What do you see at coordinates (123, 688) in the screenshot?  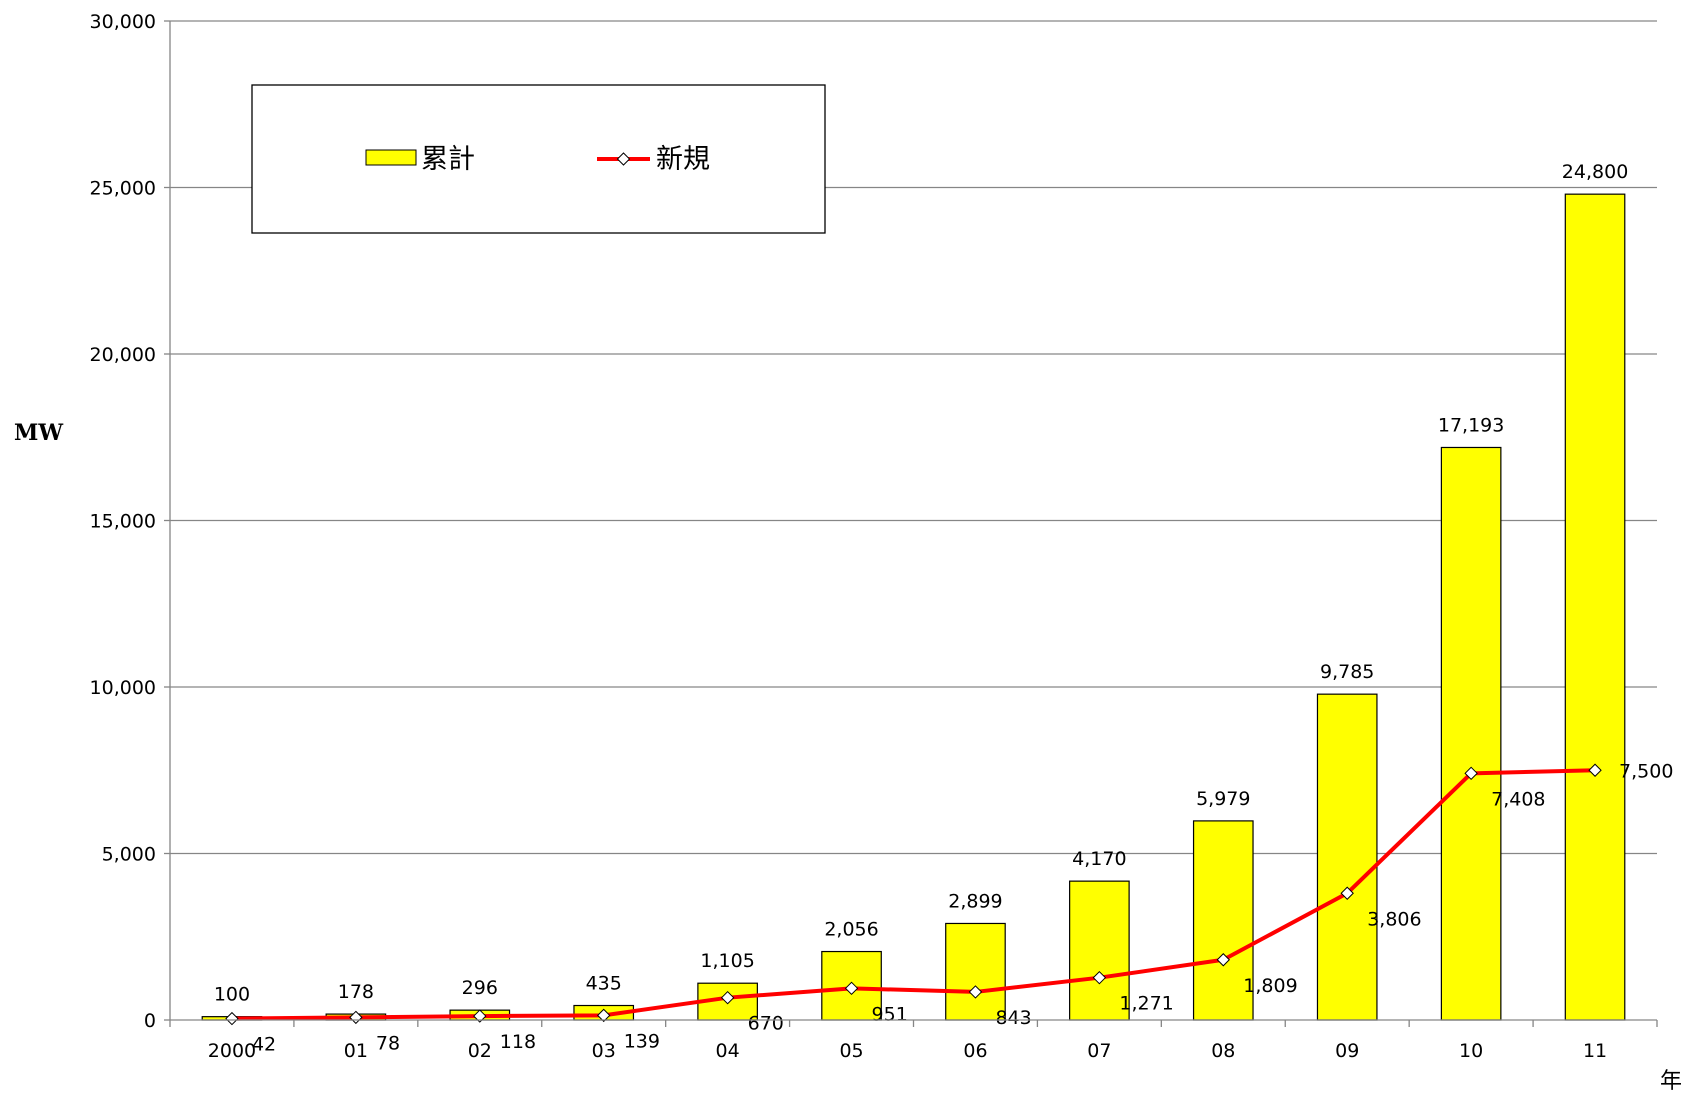 I see `y-tick-label: 10,000` at bounding box center [123, 688].